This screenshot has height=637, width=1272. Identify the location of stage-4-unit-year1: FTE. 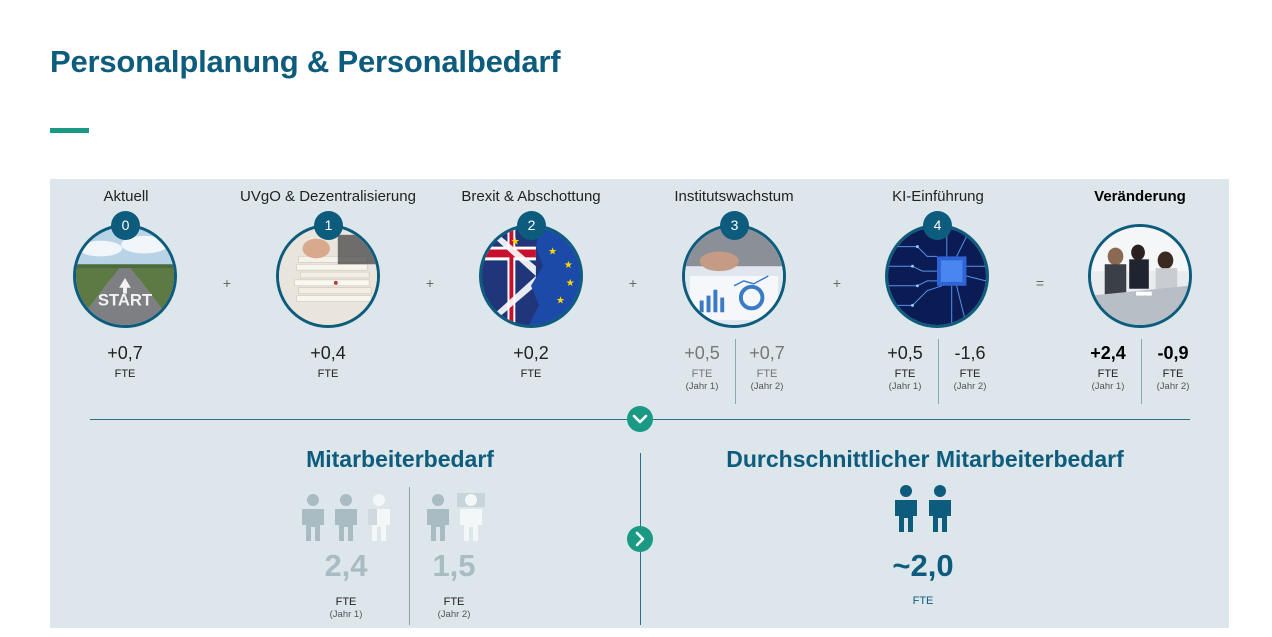
(905, 374).